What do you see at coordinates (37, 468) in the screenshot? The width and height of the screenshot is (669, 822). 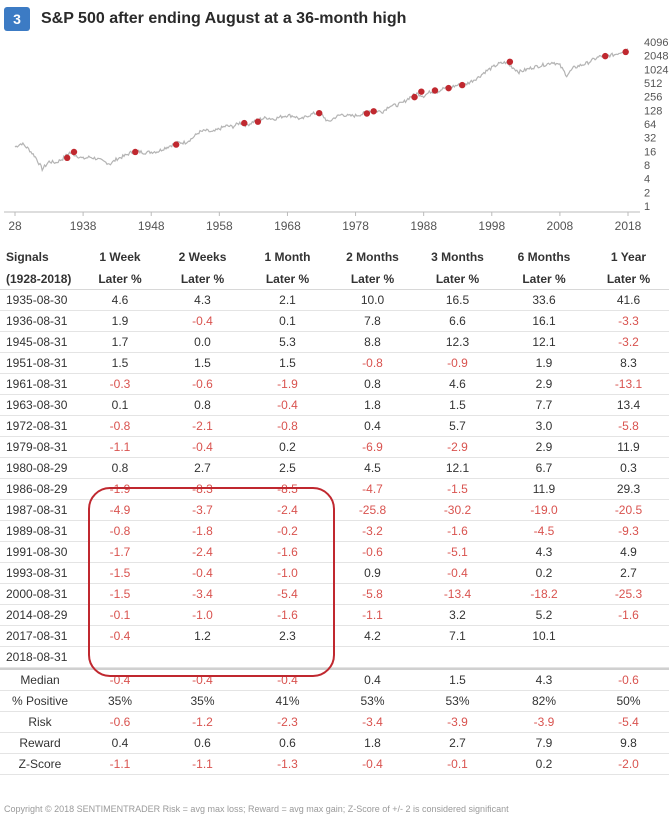 I see `row-label: 1980-08-29` at bounding box center [37, 468].